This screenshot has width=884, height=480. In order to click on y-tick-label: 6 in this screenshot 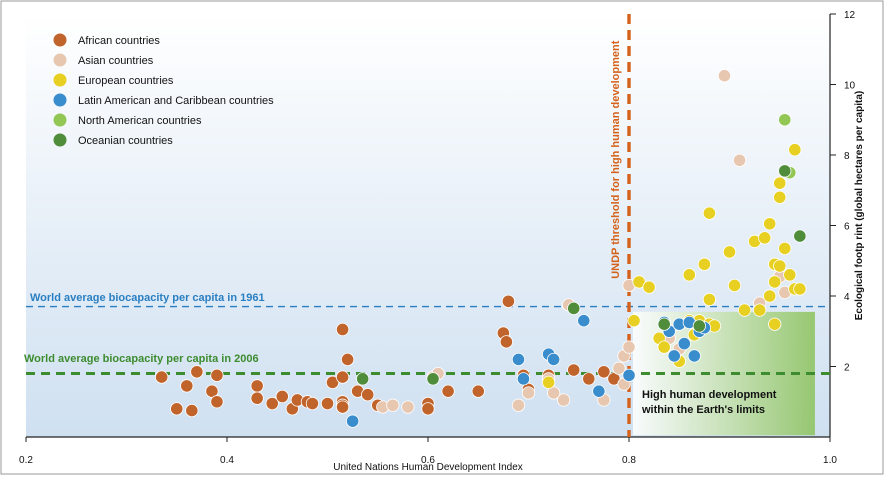, I will do `click(847, 227)`.